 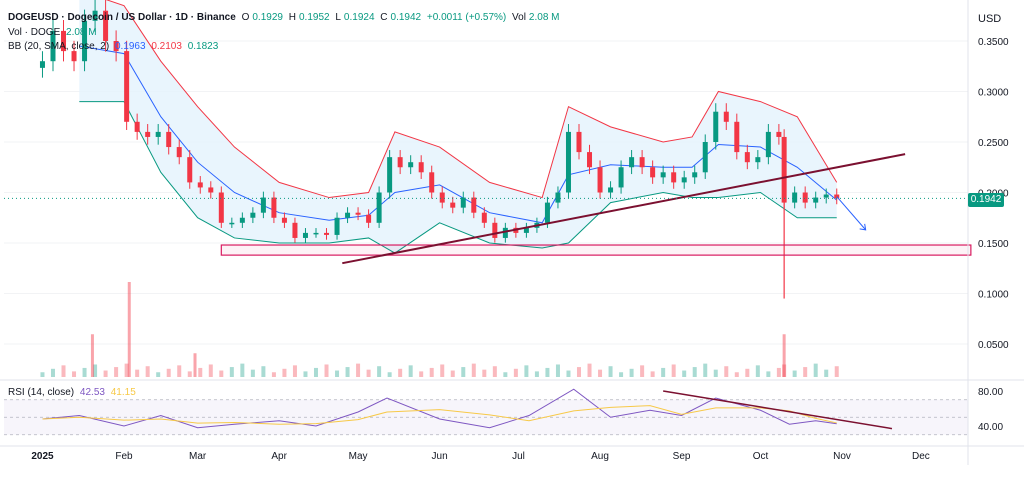 I want to click on ascending-trendline, so click(x=624, y=209).